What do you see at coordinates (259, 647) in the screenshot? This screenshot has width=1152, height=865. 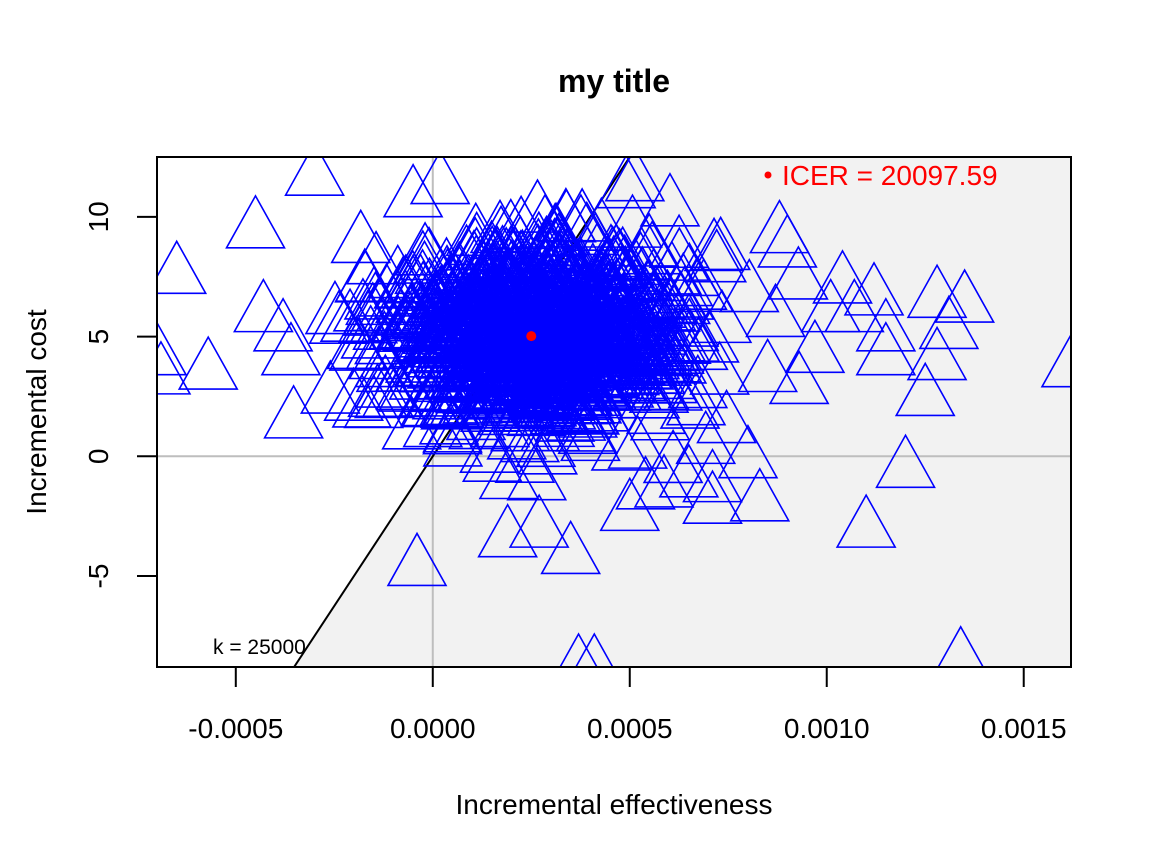 I see `wtp-label: k = 25000` at bounding box center [259, 647].